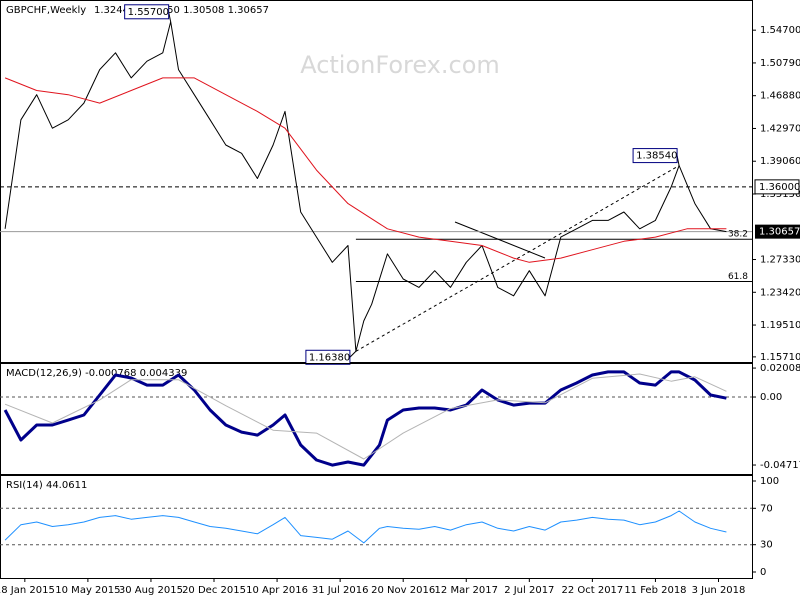 The image size is (800, 600). Describe the element at coordinates (529, 590) in the screenshot. I see `x-tick-label: 2 Jul 2017` at that location.